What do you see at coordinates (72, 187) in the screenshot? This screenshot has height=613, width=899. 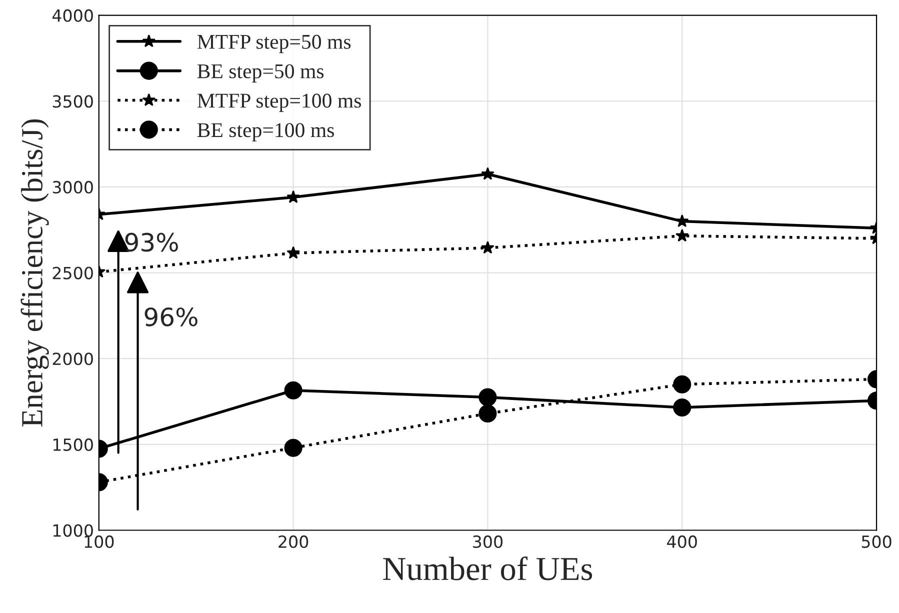 I see `y-tick-label: 3000` at bounding box center [72, 187].